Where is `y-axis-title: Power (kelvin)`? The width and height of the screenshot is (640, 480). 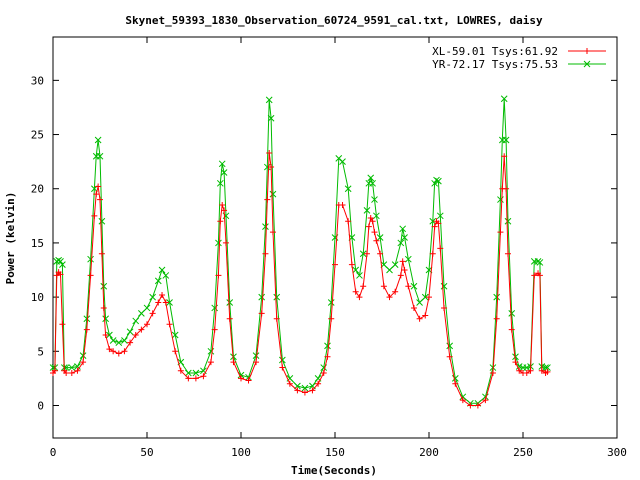 y-axis-title: Power (kelvin) is located at coordinates (10, 238).